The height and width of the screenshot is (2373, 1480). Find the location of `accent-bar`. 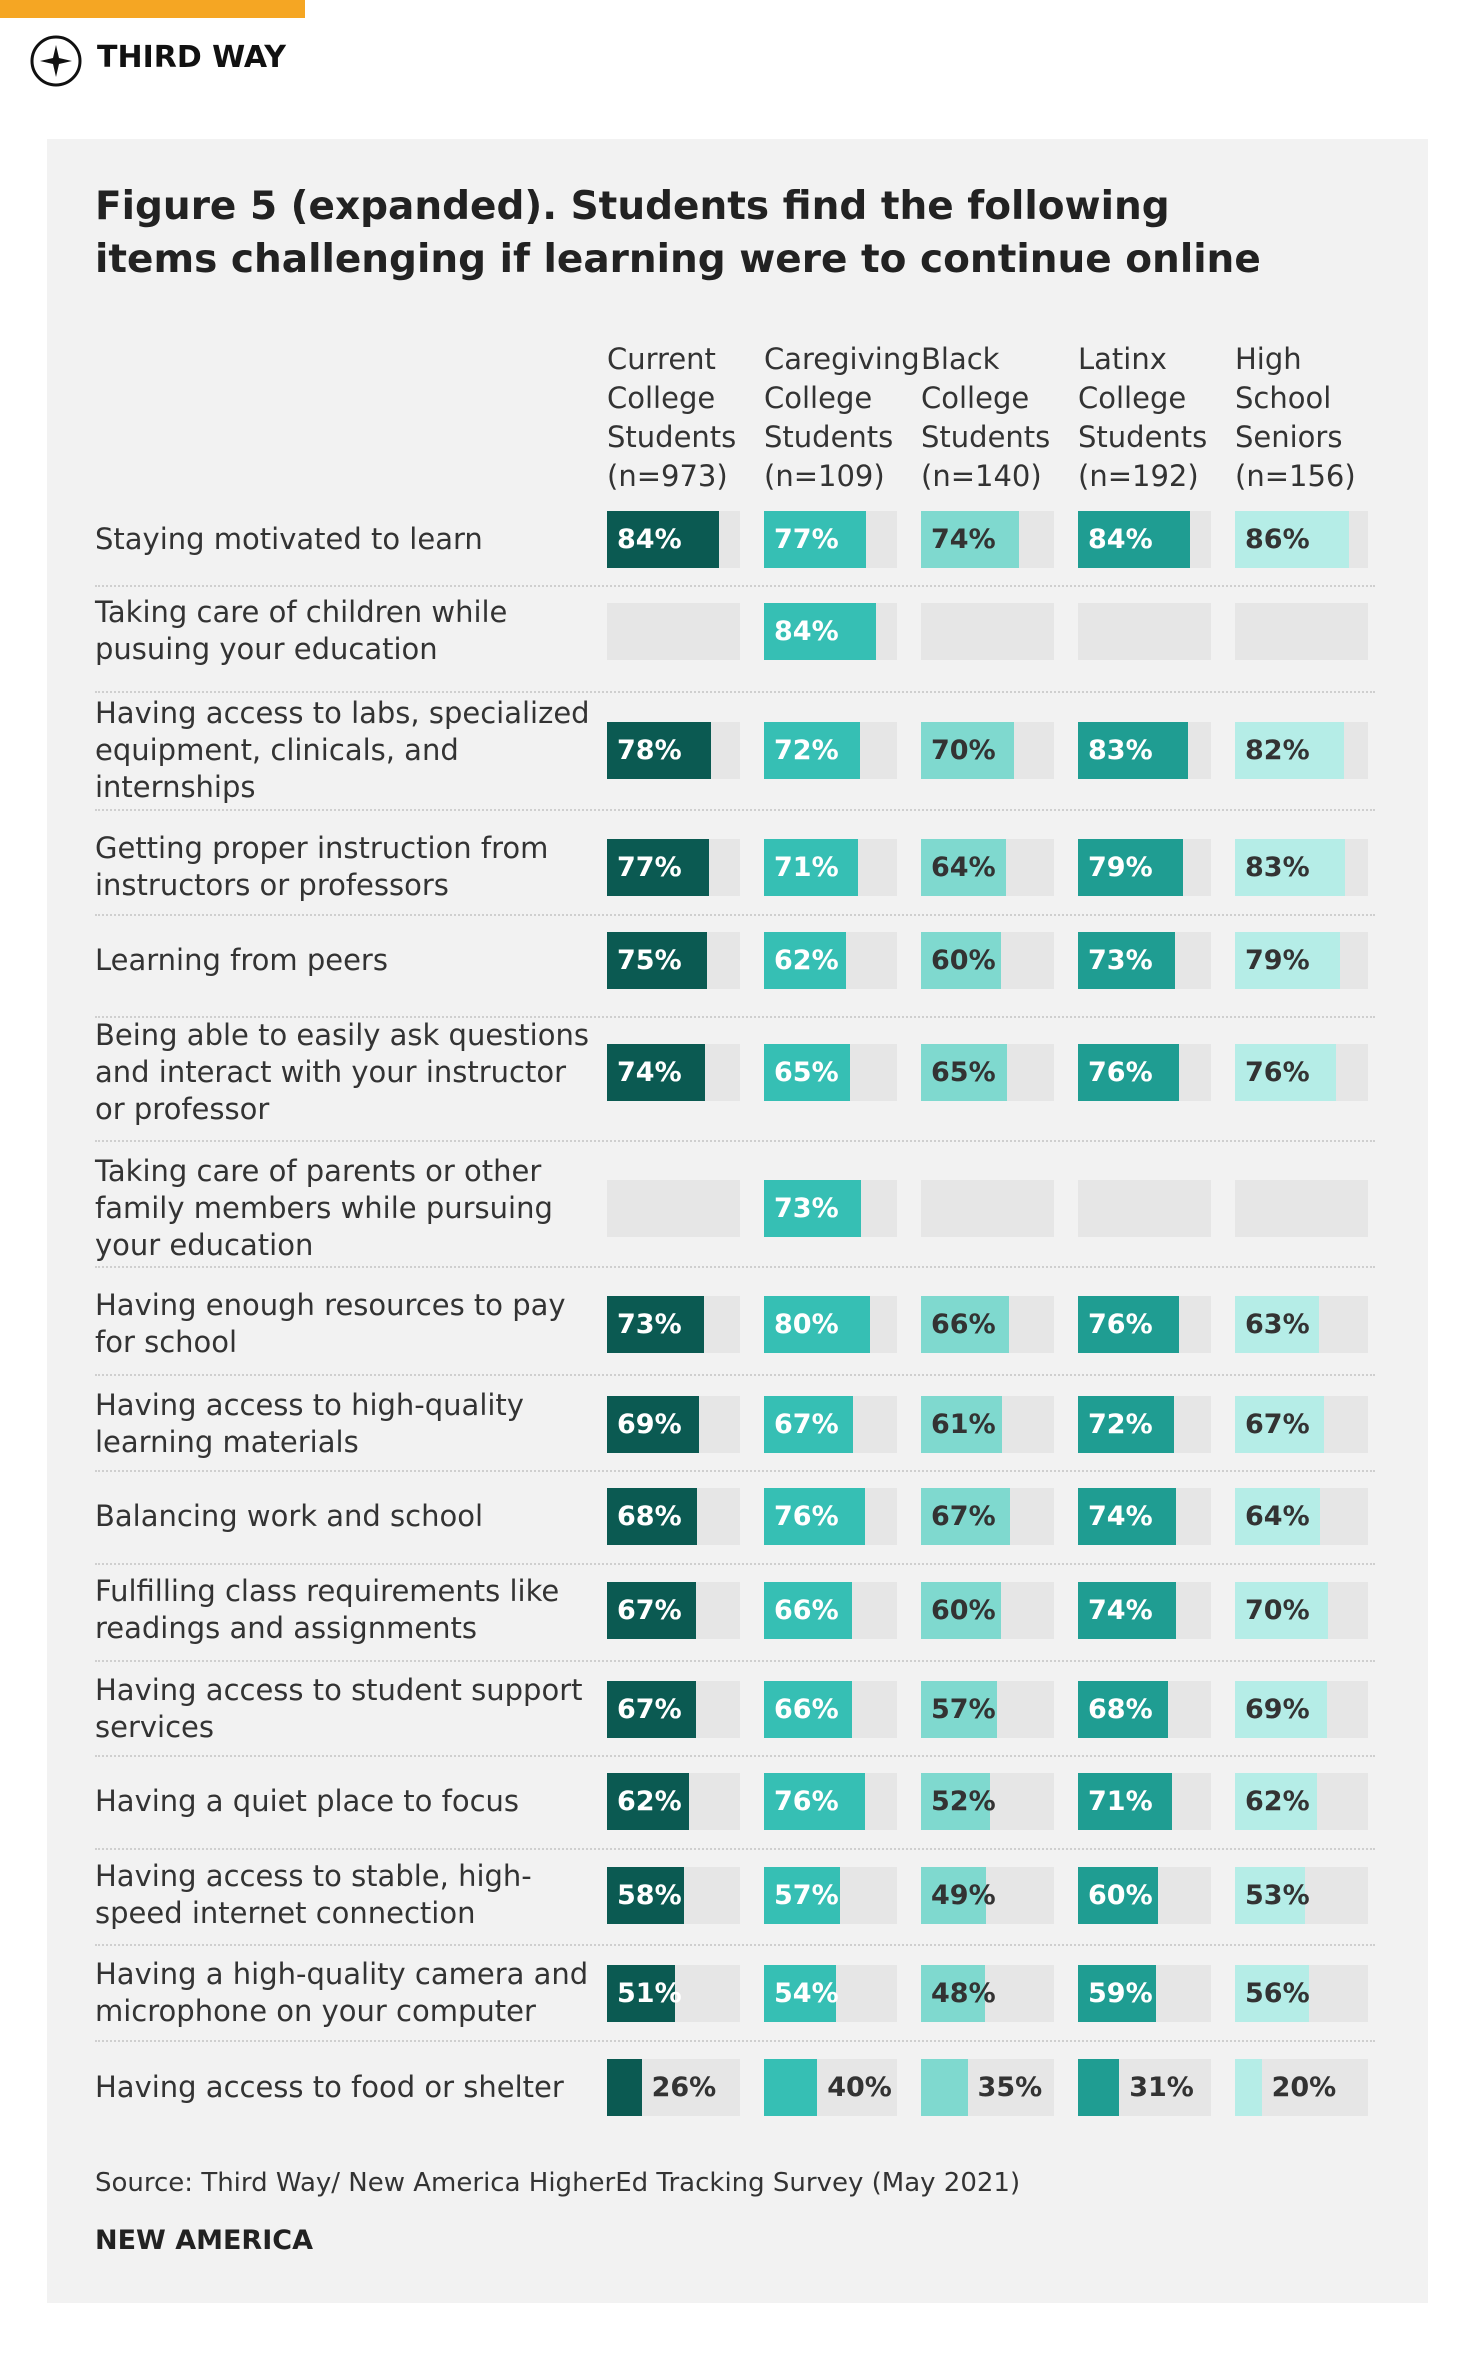

accent-bar is located at coordinates (152, 9).